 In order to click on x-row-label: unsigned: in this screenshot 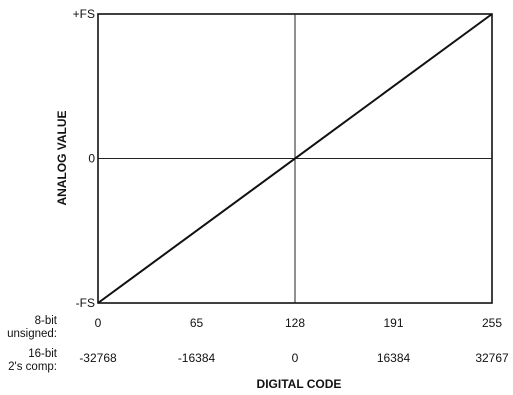, I will do `click(32, 334)`.